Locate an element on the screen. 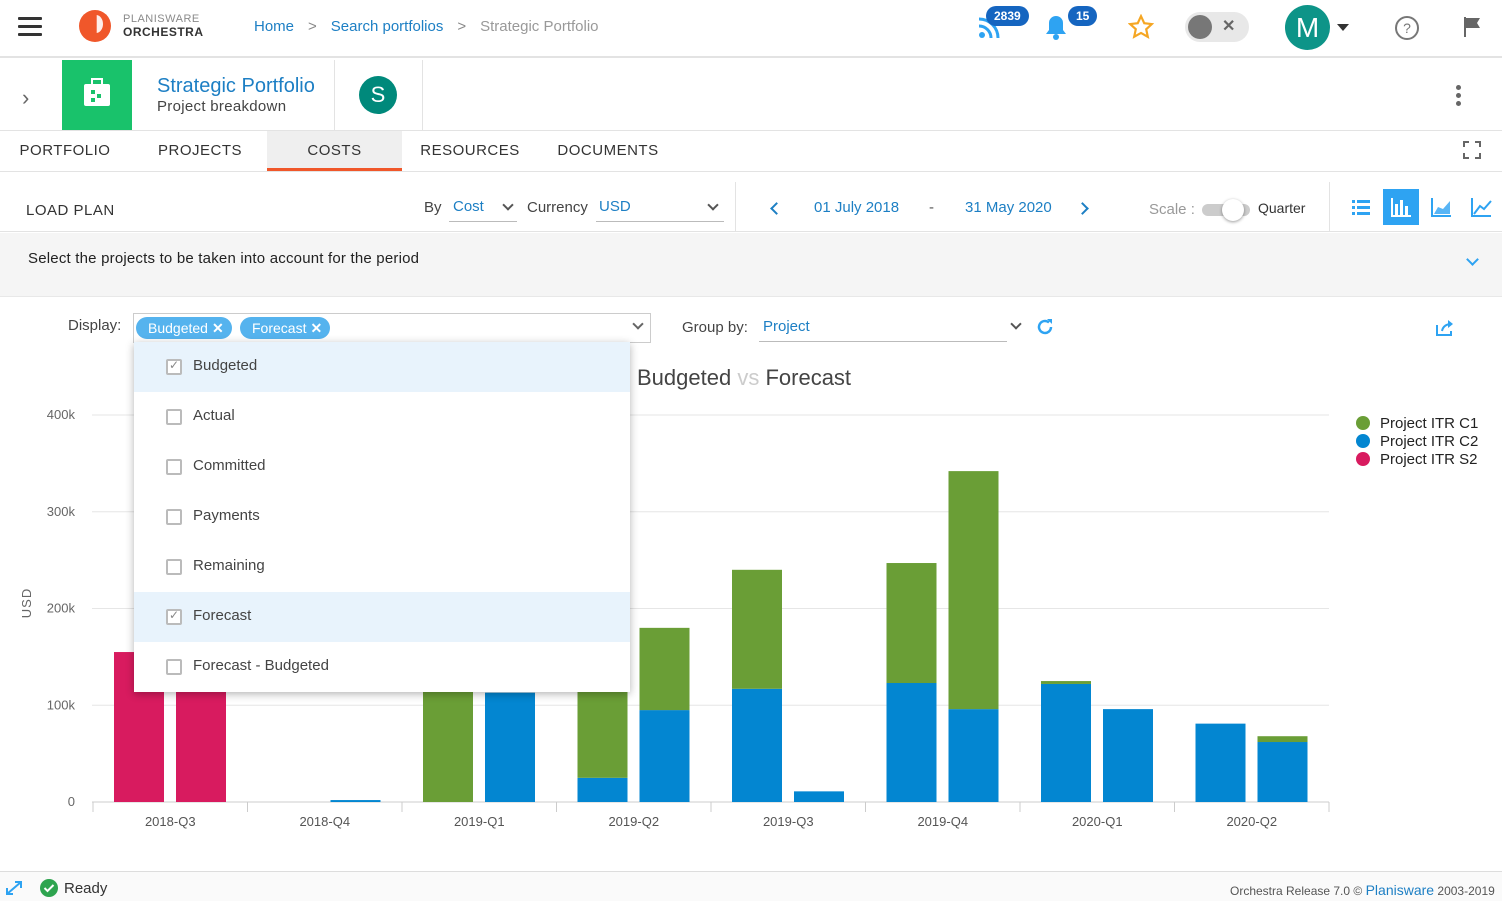 The width and height of the screenshot is (1502, 901). expand-panel-icon: › is located at coordinates (26, 97).